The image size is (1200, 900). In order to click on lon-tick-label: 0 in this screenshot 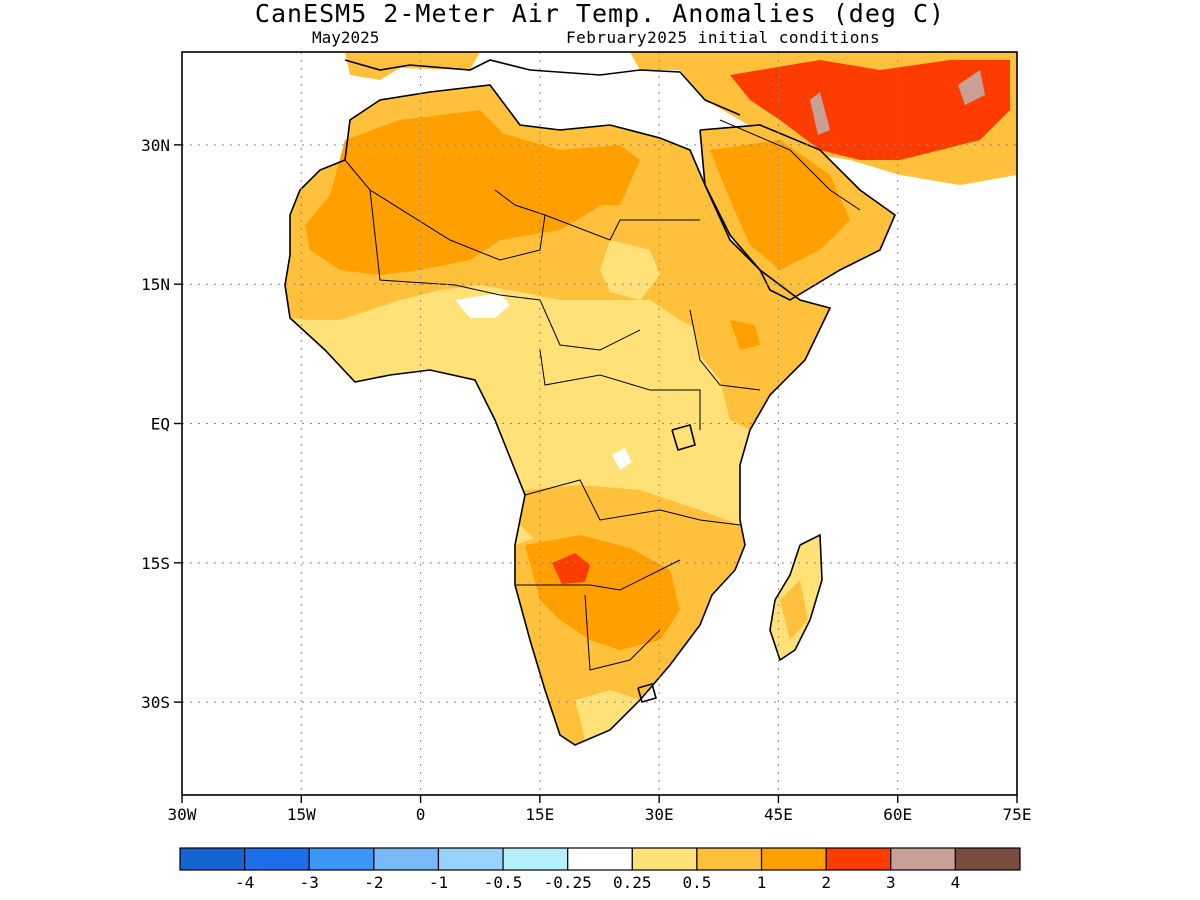, I will do `click(421, 814)`.